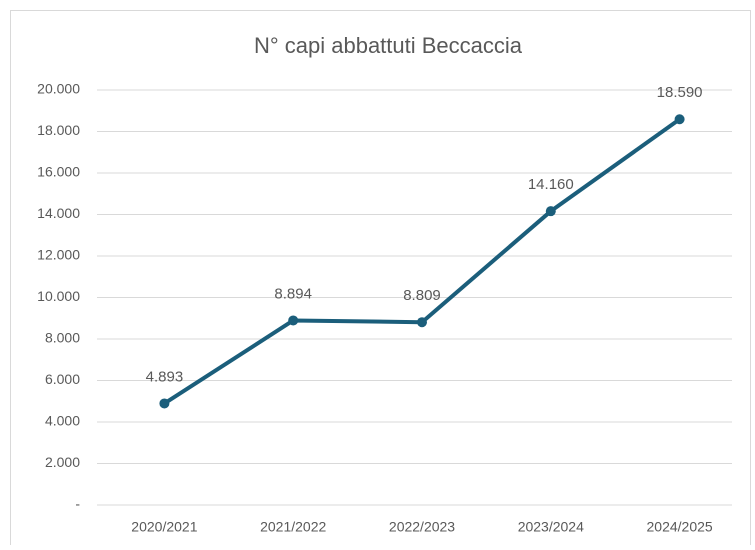  Describe the element at coordinates (422, 295) in the screenshot. I see `data-label: 8.809` at that location.